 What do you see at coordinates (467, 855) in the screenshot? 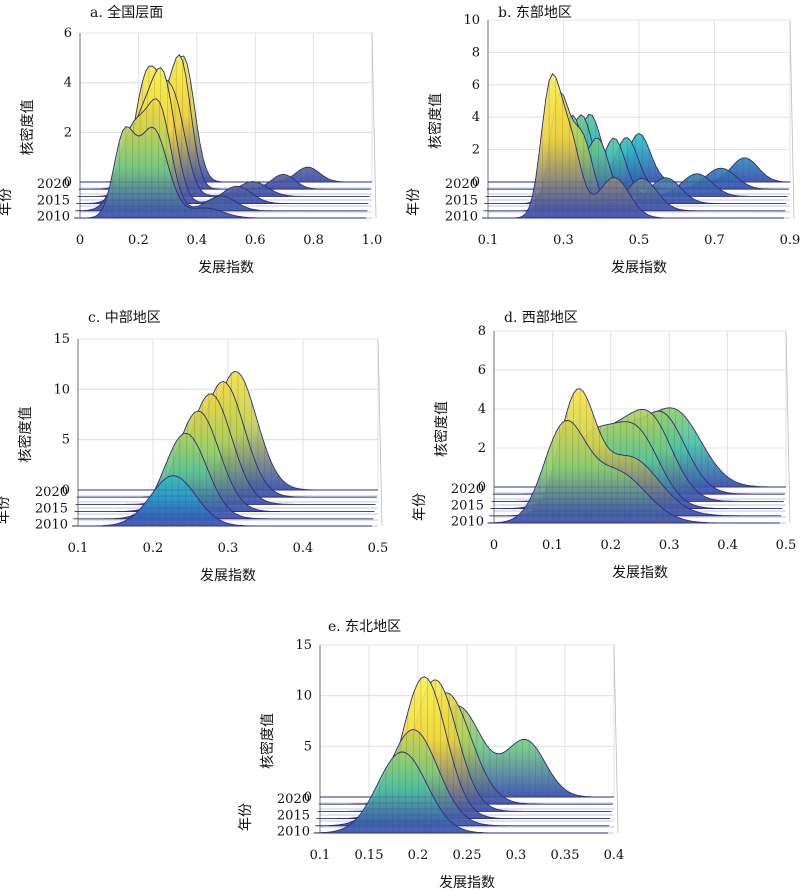
I see `x-tick-label: 0.25` at bounding box center [467, 855].